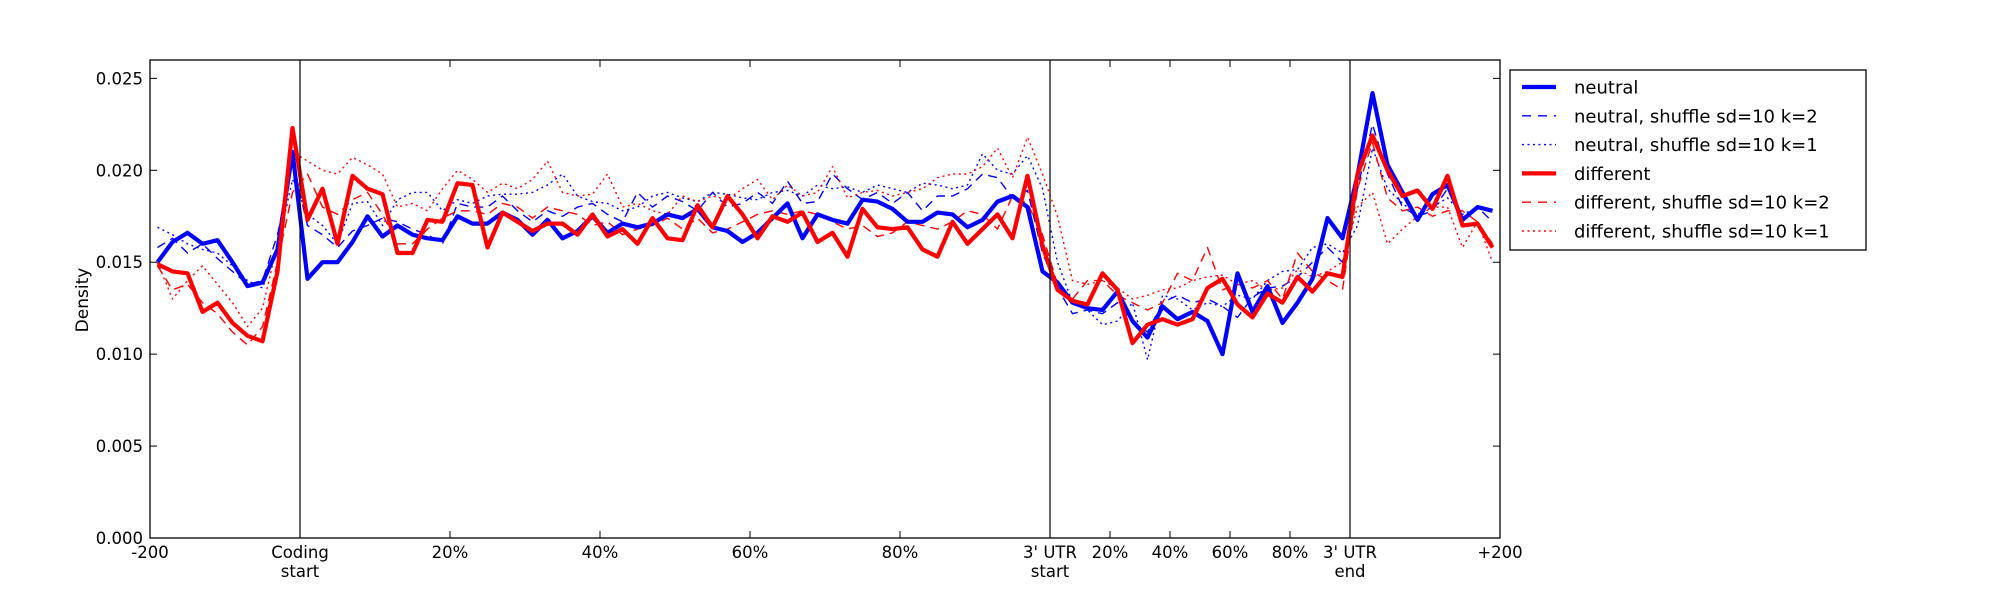  I want to click on x-tick-label: +200, so click(1499, 552).